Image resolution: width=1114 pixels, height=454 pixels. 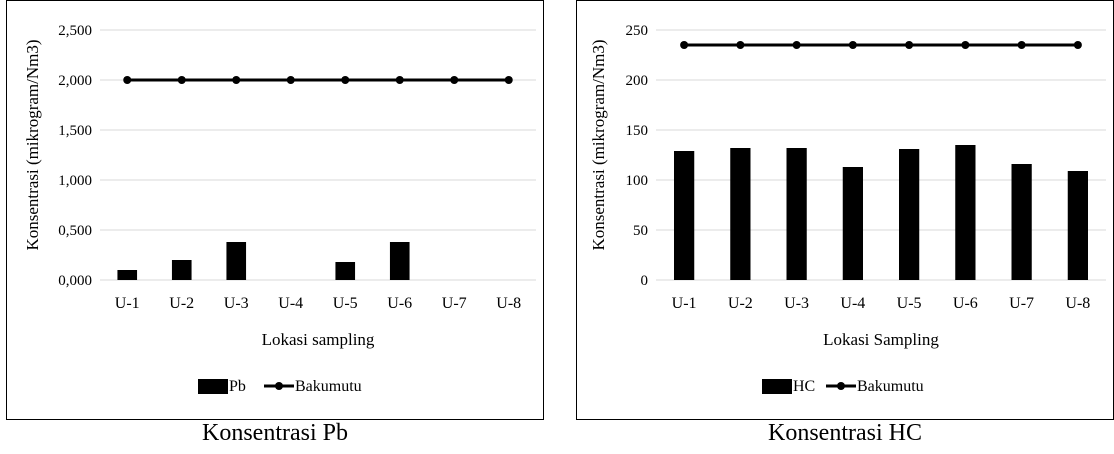 What do you see at coordinates (75, 281) in the screenshot?
I see `y-tick-label: 0,000` at bounding box center [75, 281].